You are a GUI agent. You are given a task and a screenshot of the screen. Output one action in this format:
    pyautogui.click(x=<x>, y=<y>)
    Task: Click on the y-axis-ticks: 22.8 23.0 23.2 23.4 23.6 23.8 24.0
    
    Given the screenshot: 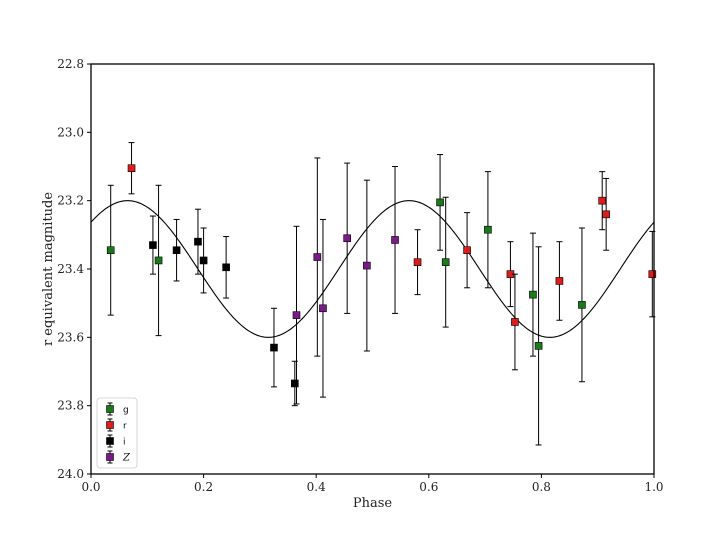 What is the action you would take?
    pyautogui.click(x=74, y=269)
    